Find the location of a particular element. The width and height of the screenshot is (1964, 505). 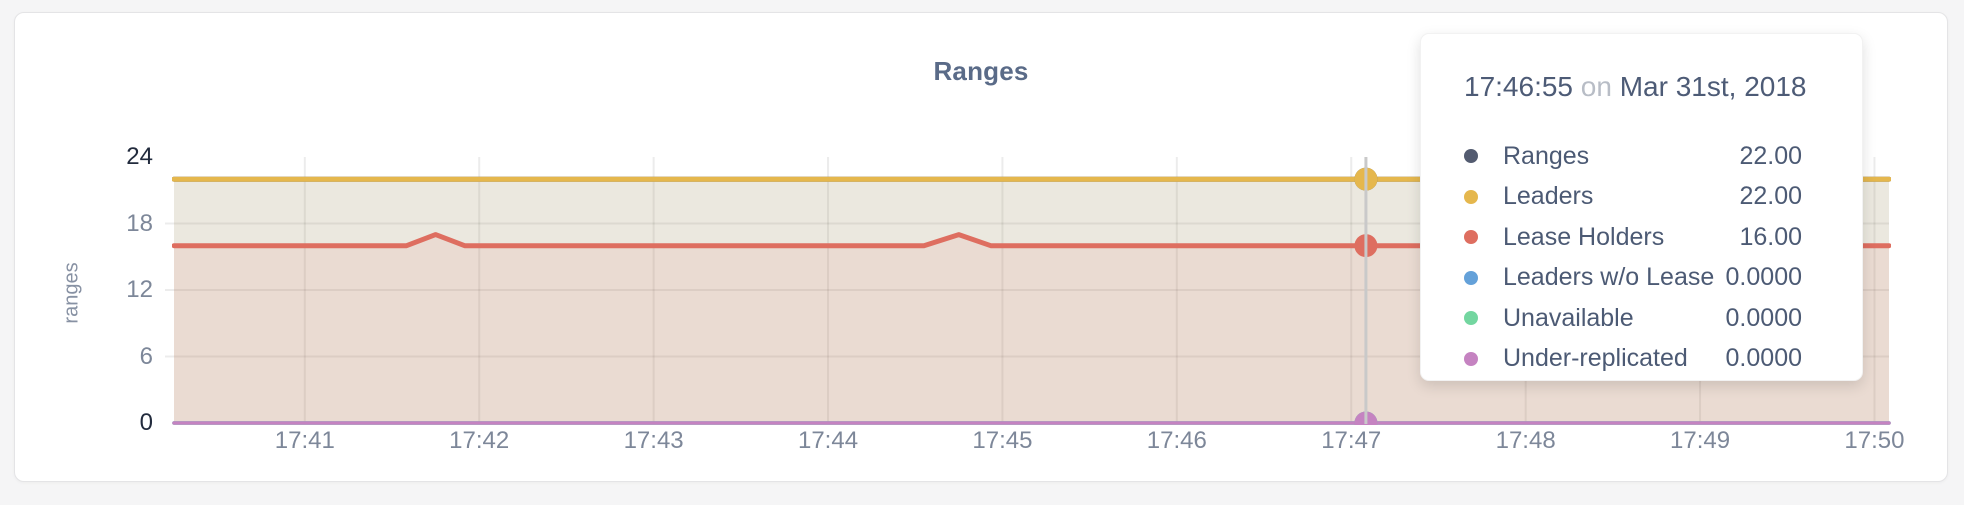

y-tick-label: 24 is located at coordinates (139, 156).